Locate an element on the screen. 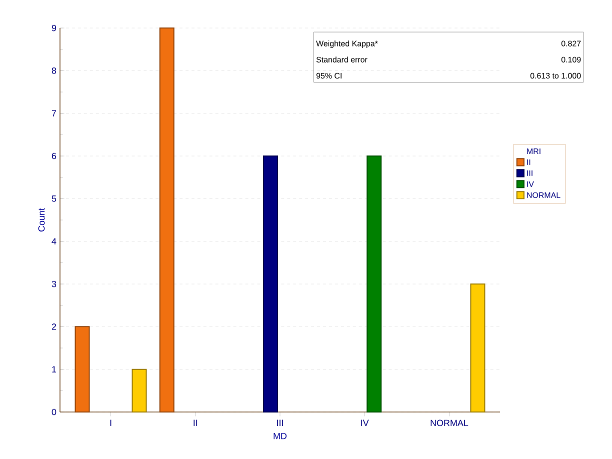  x-tick-label: III is located at coordinates (280, 423).